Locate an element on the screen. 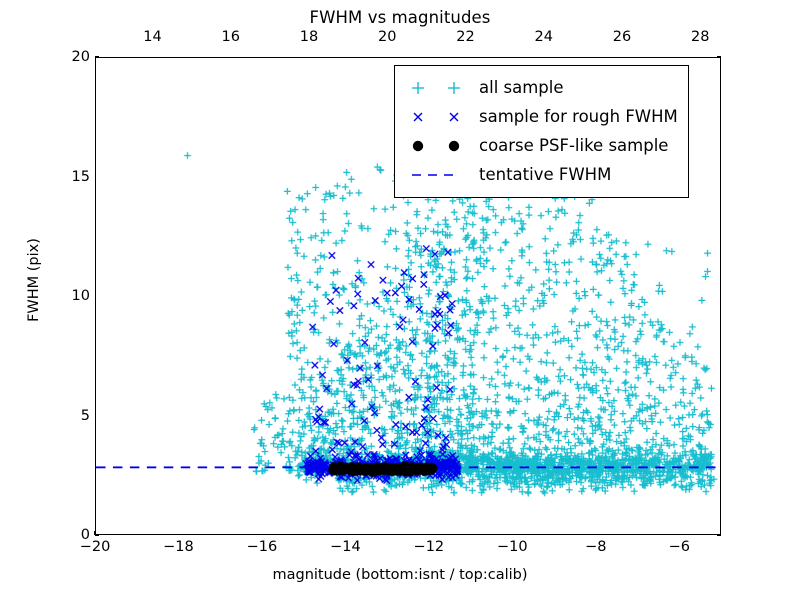 Image resolution: width=800 pixels, height=600 pixels. y-axis-label: FWHM (pix) is located at coordinates (34, 280).